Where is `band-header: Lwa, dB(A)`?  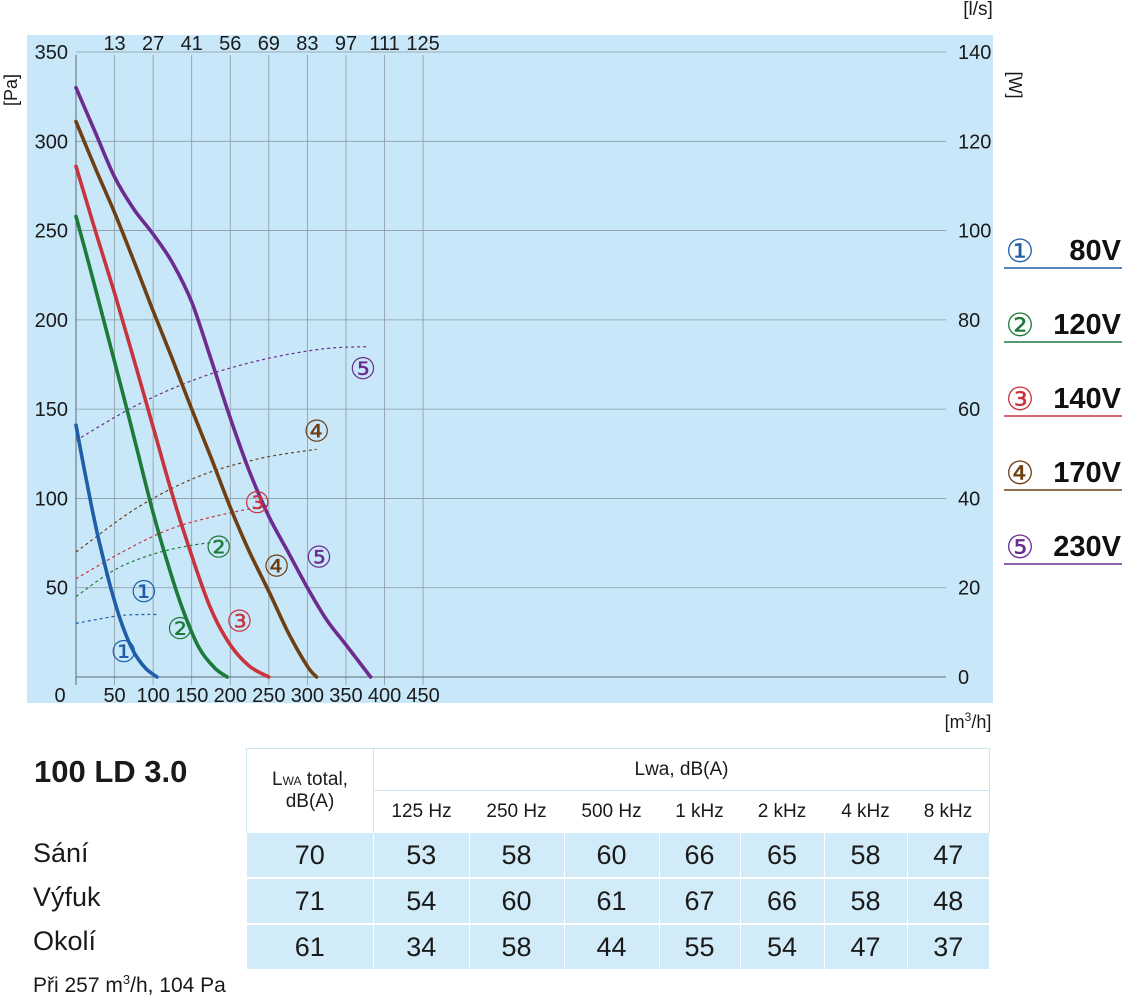 band-header: Lwa, dB(A) is located at coordinates (681, 769).